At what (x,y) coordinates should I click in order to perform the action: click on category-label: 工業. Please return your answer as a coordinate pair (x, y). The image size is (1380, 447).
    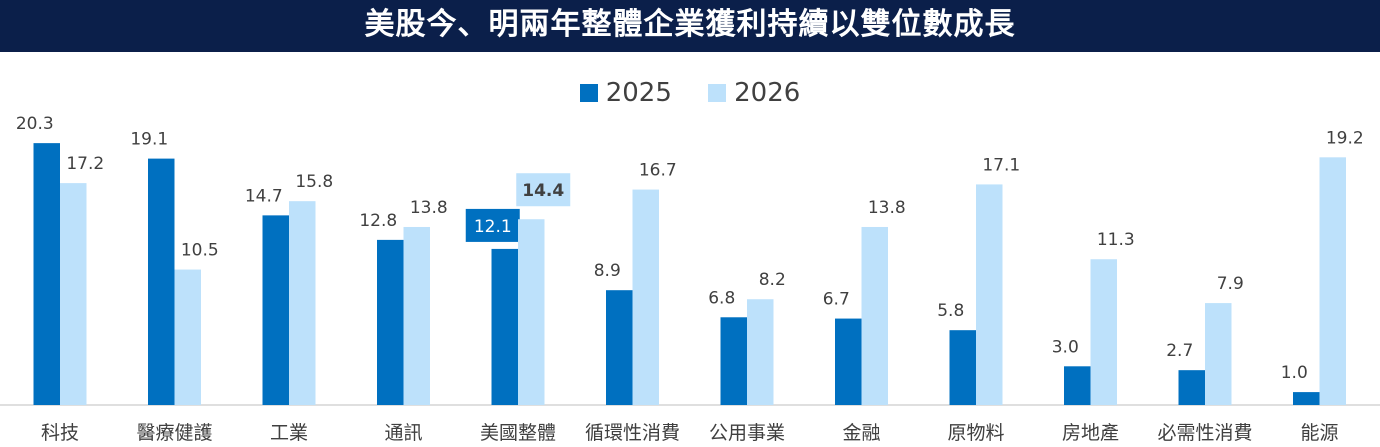
    Looking at the image, I should click on (289, 433).